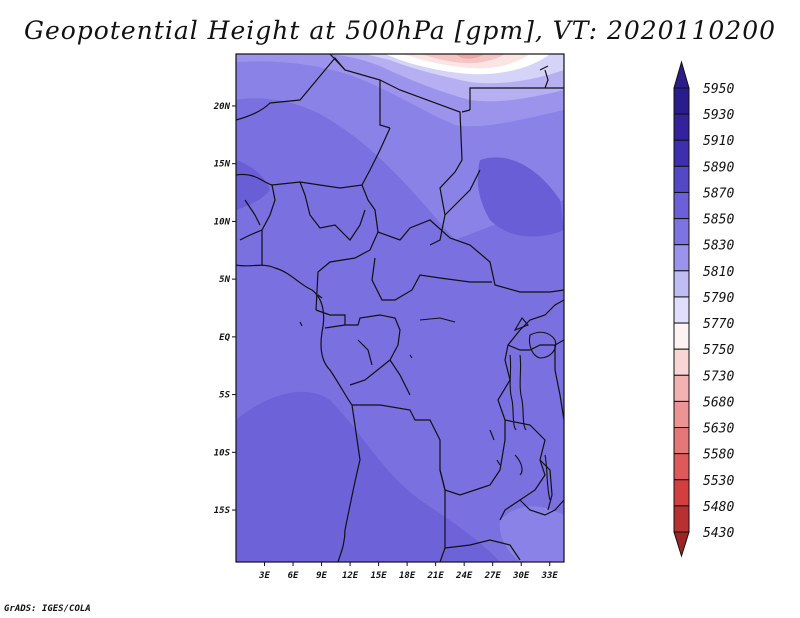 The width and height of the screenshot is (800, 618). I want to click on colorbar-label: 5790, so click(718, 298).